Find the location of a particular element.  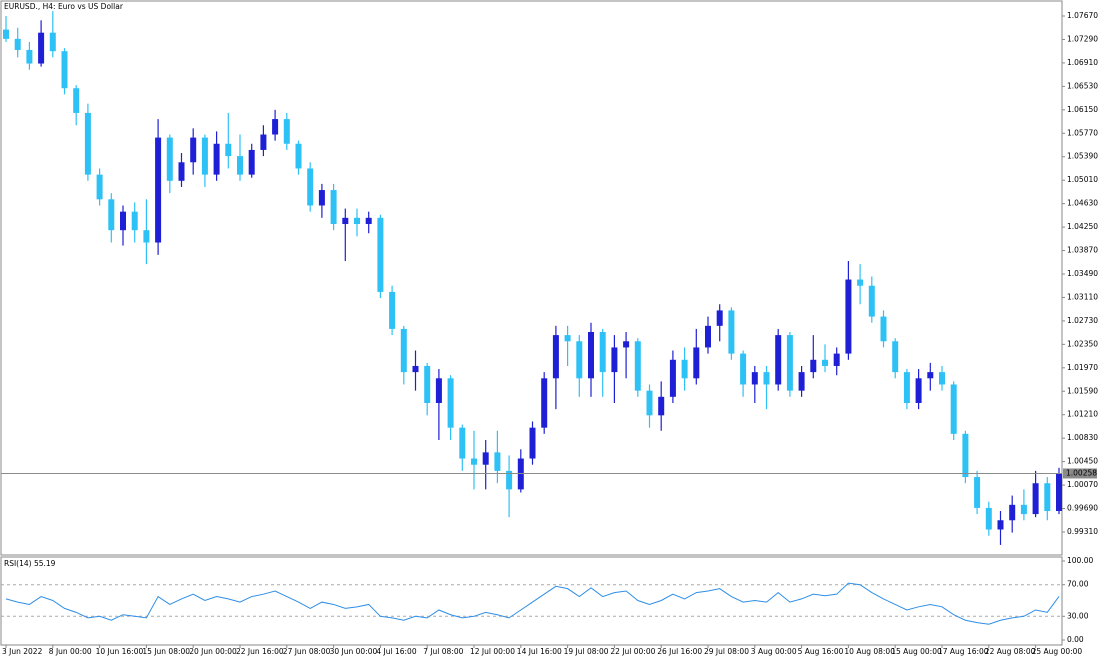

rsi-tick-label: 30.00 is located at coordinates (1078, 615).